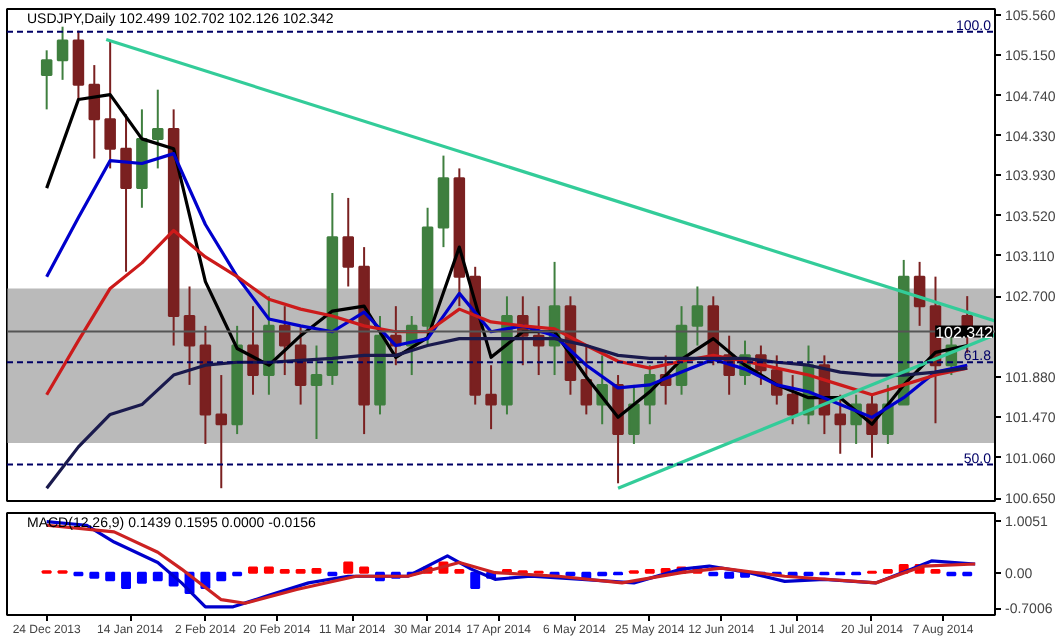 This screenshot has height=642, width=1060. What do you see at coordinates (965, 332) in the screenshot?
I see `ref-line-label: 102.342` at bounding box center [965, 332].